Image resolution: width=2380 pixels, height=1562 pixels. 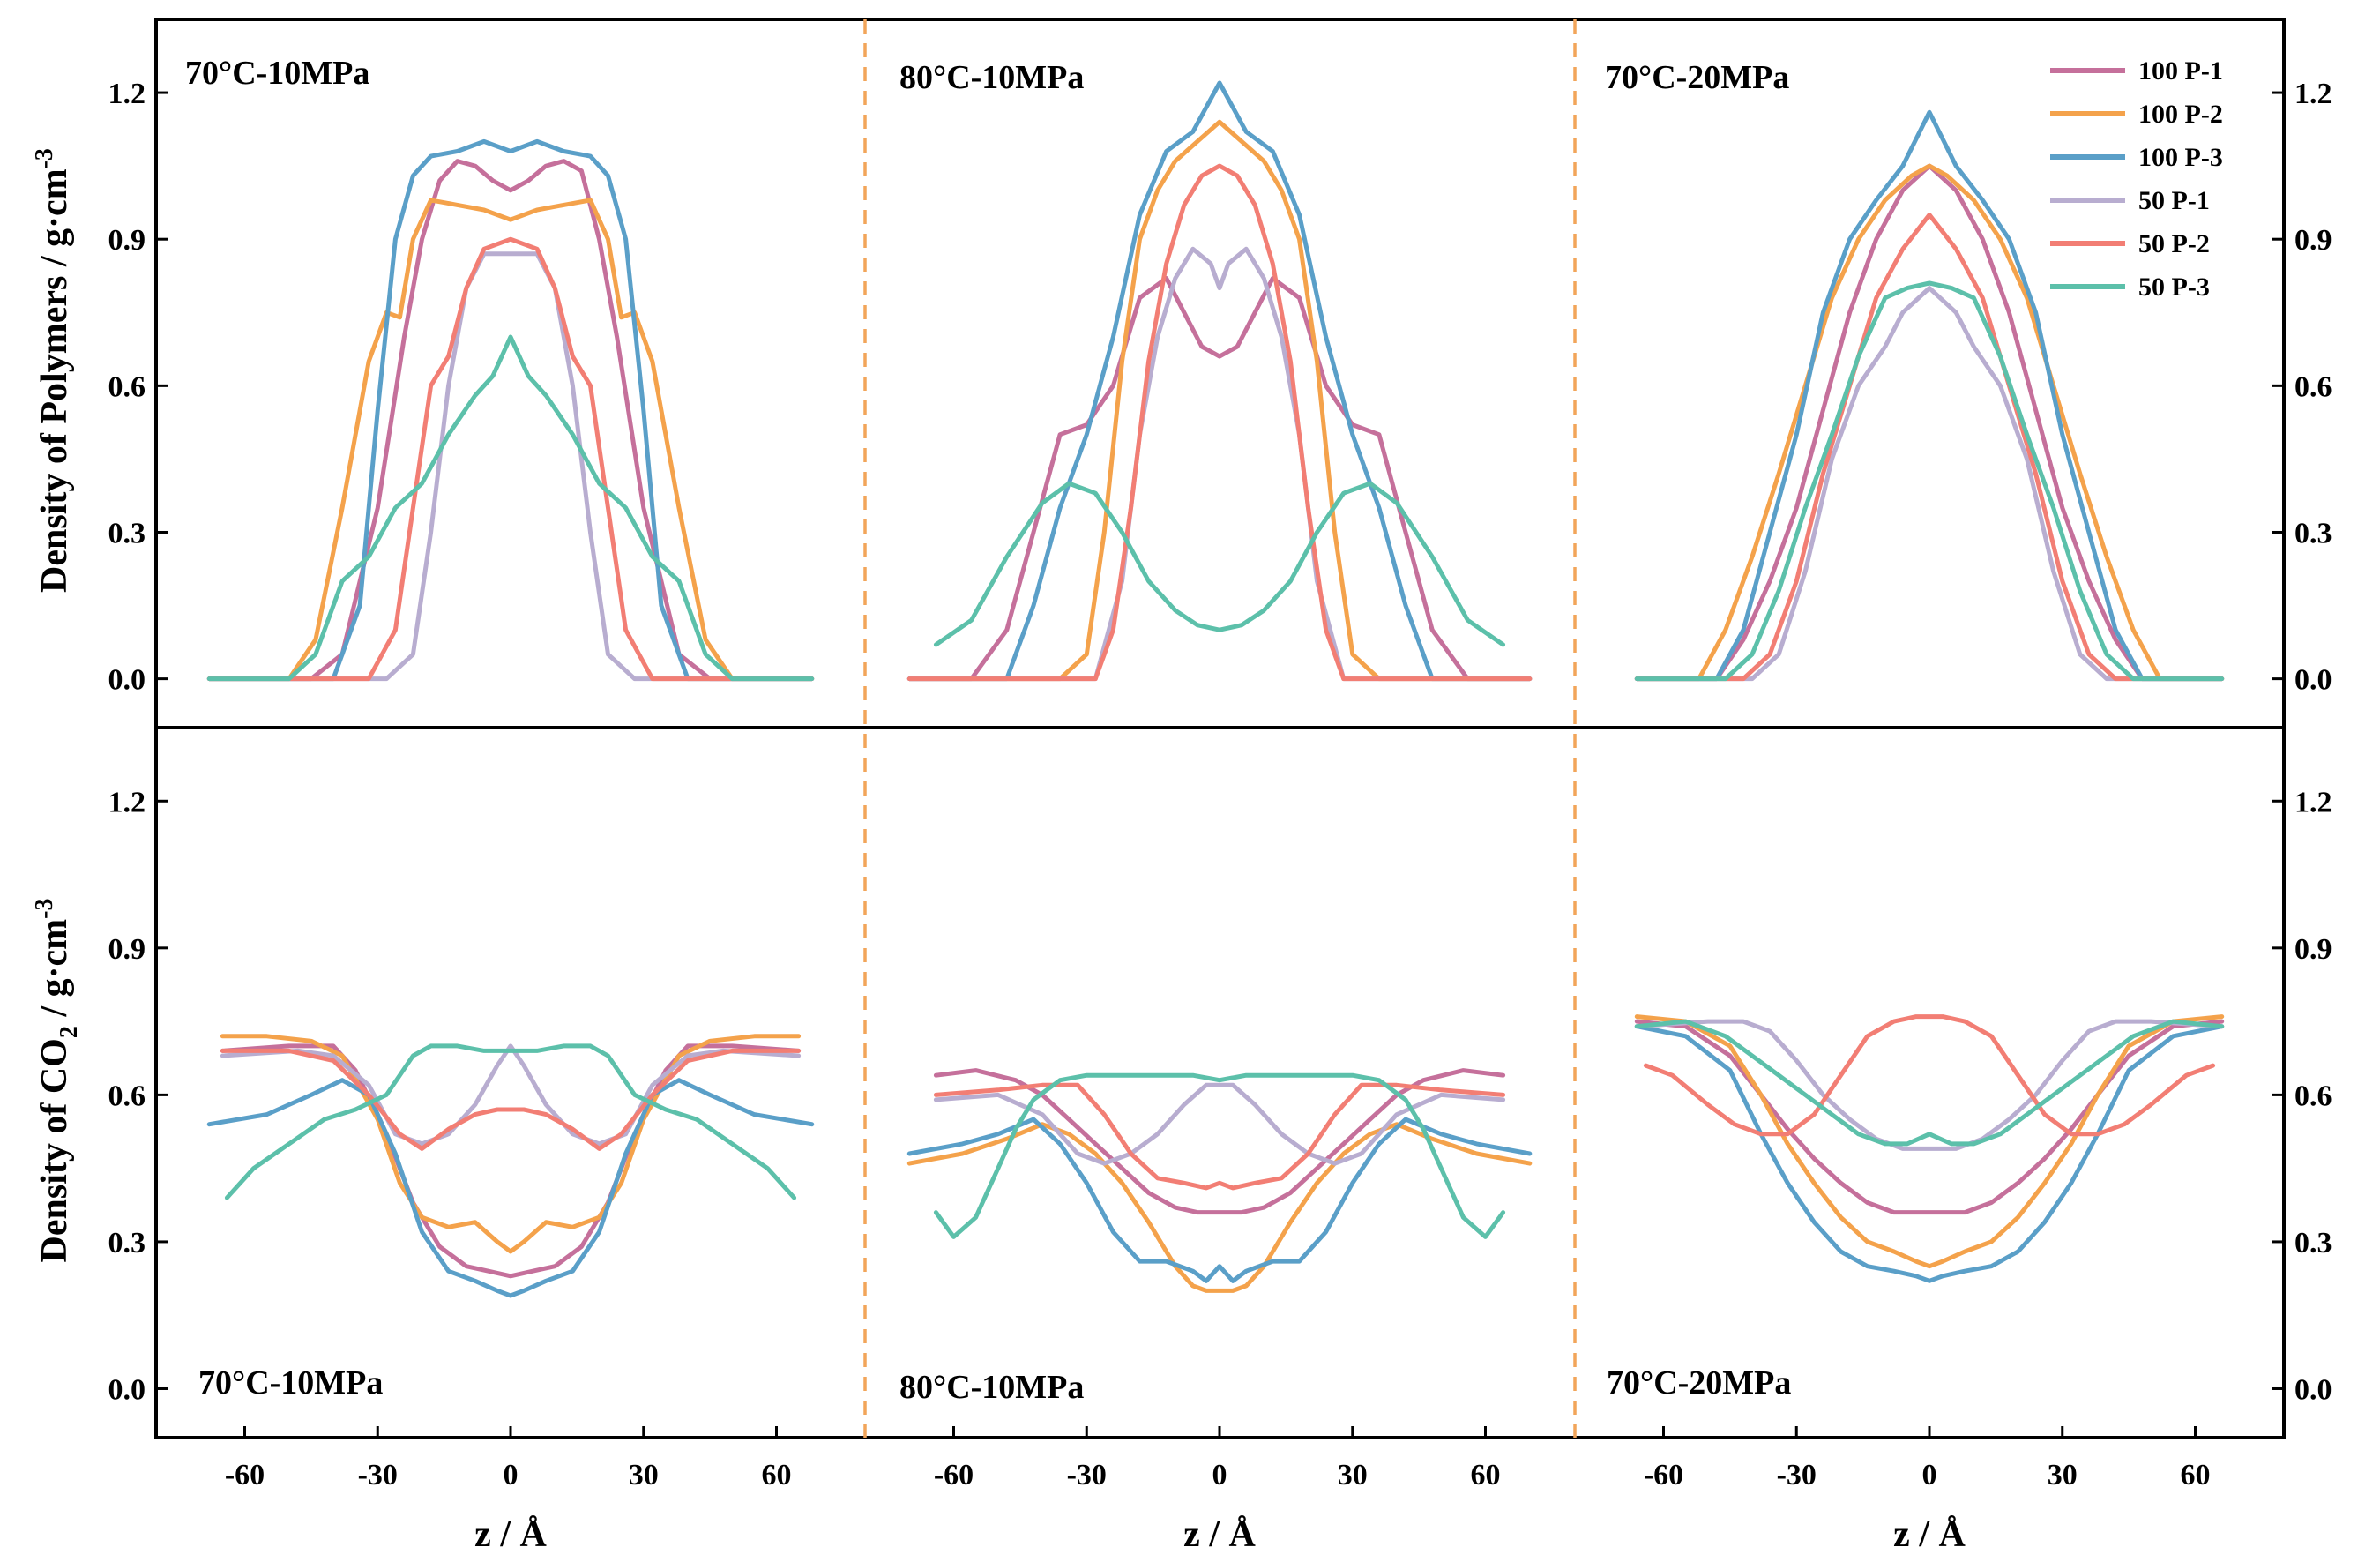 I want to click on legend-item: 50 P-2, so click(x=2130, y=244).